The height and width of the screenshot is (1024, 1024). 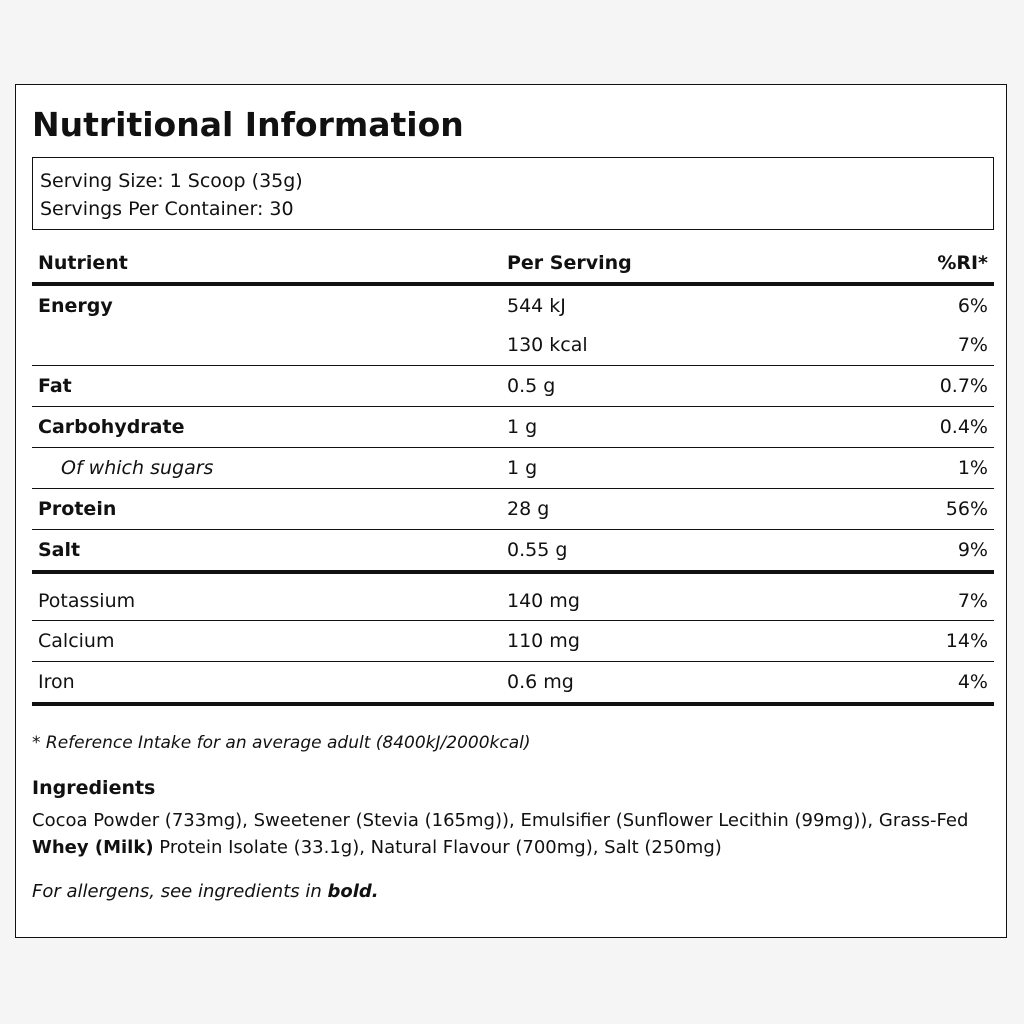 I want to click on table-header-row: Nutrient Per Serving %RI*, so click(x=513, y=264).